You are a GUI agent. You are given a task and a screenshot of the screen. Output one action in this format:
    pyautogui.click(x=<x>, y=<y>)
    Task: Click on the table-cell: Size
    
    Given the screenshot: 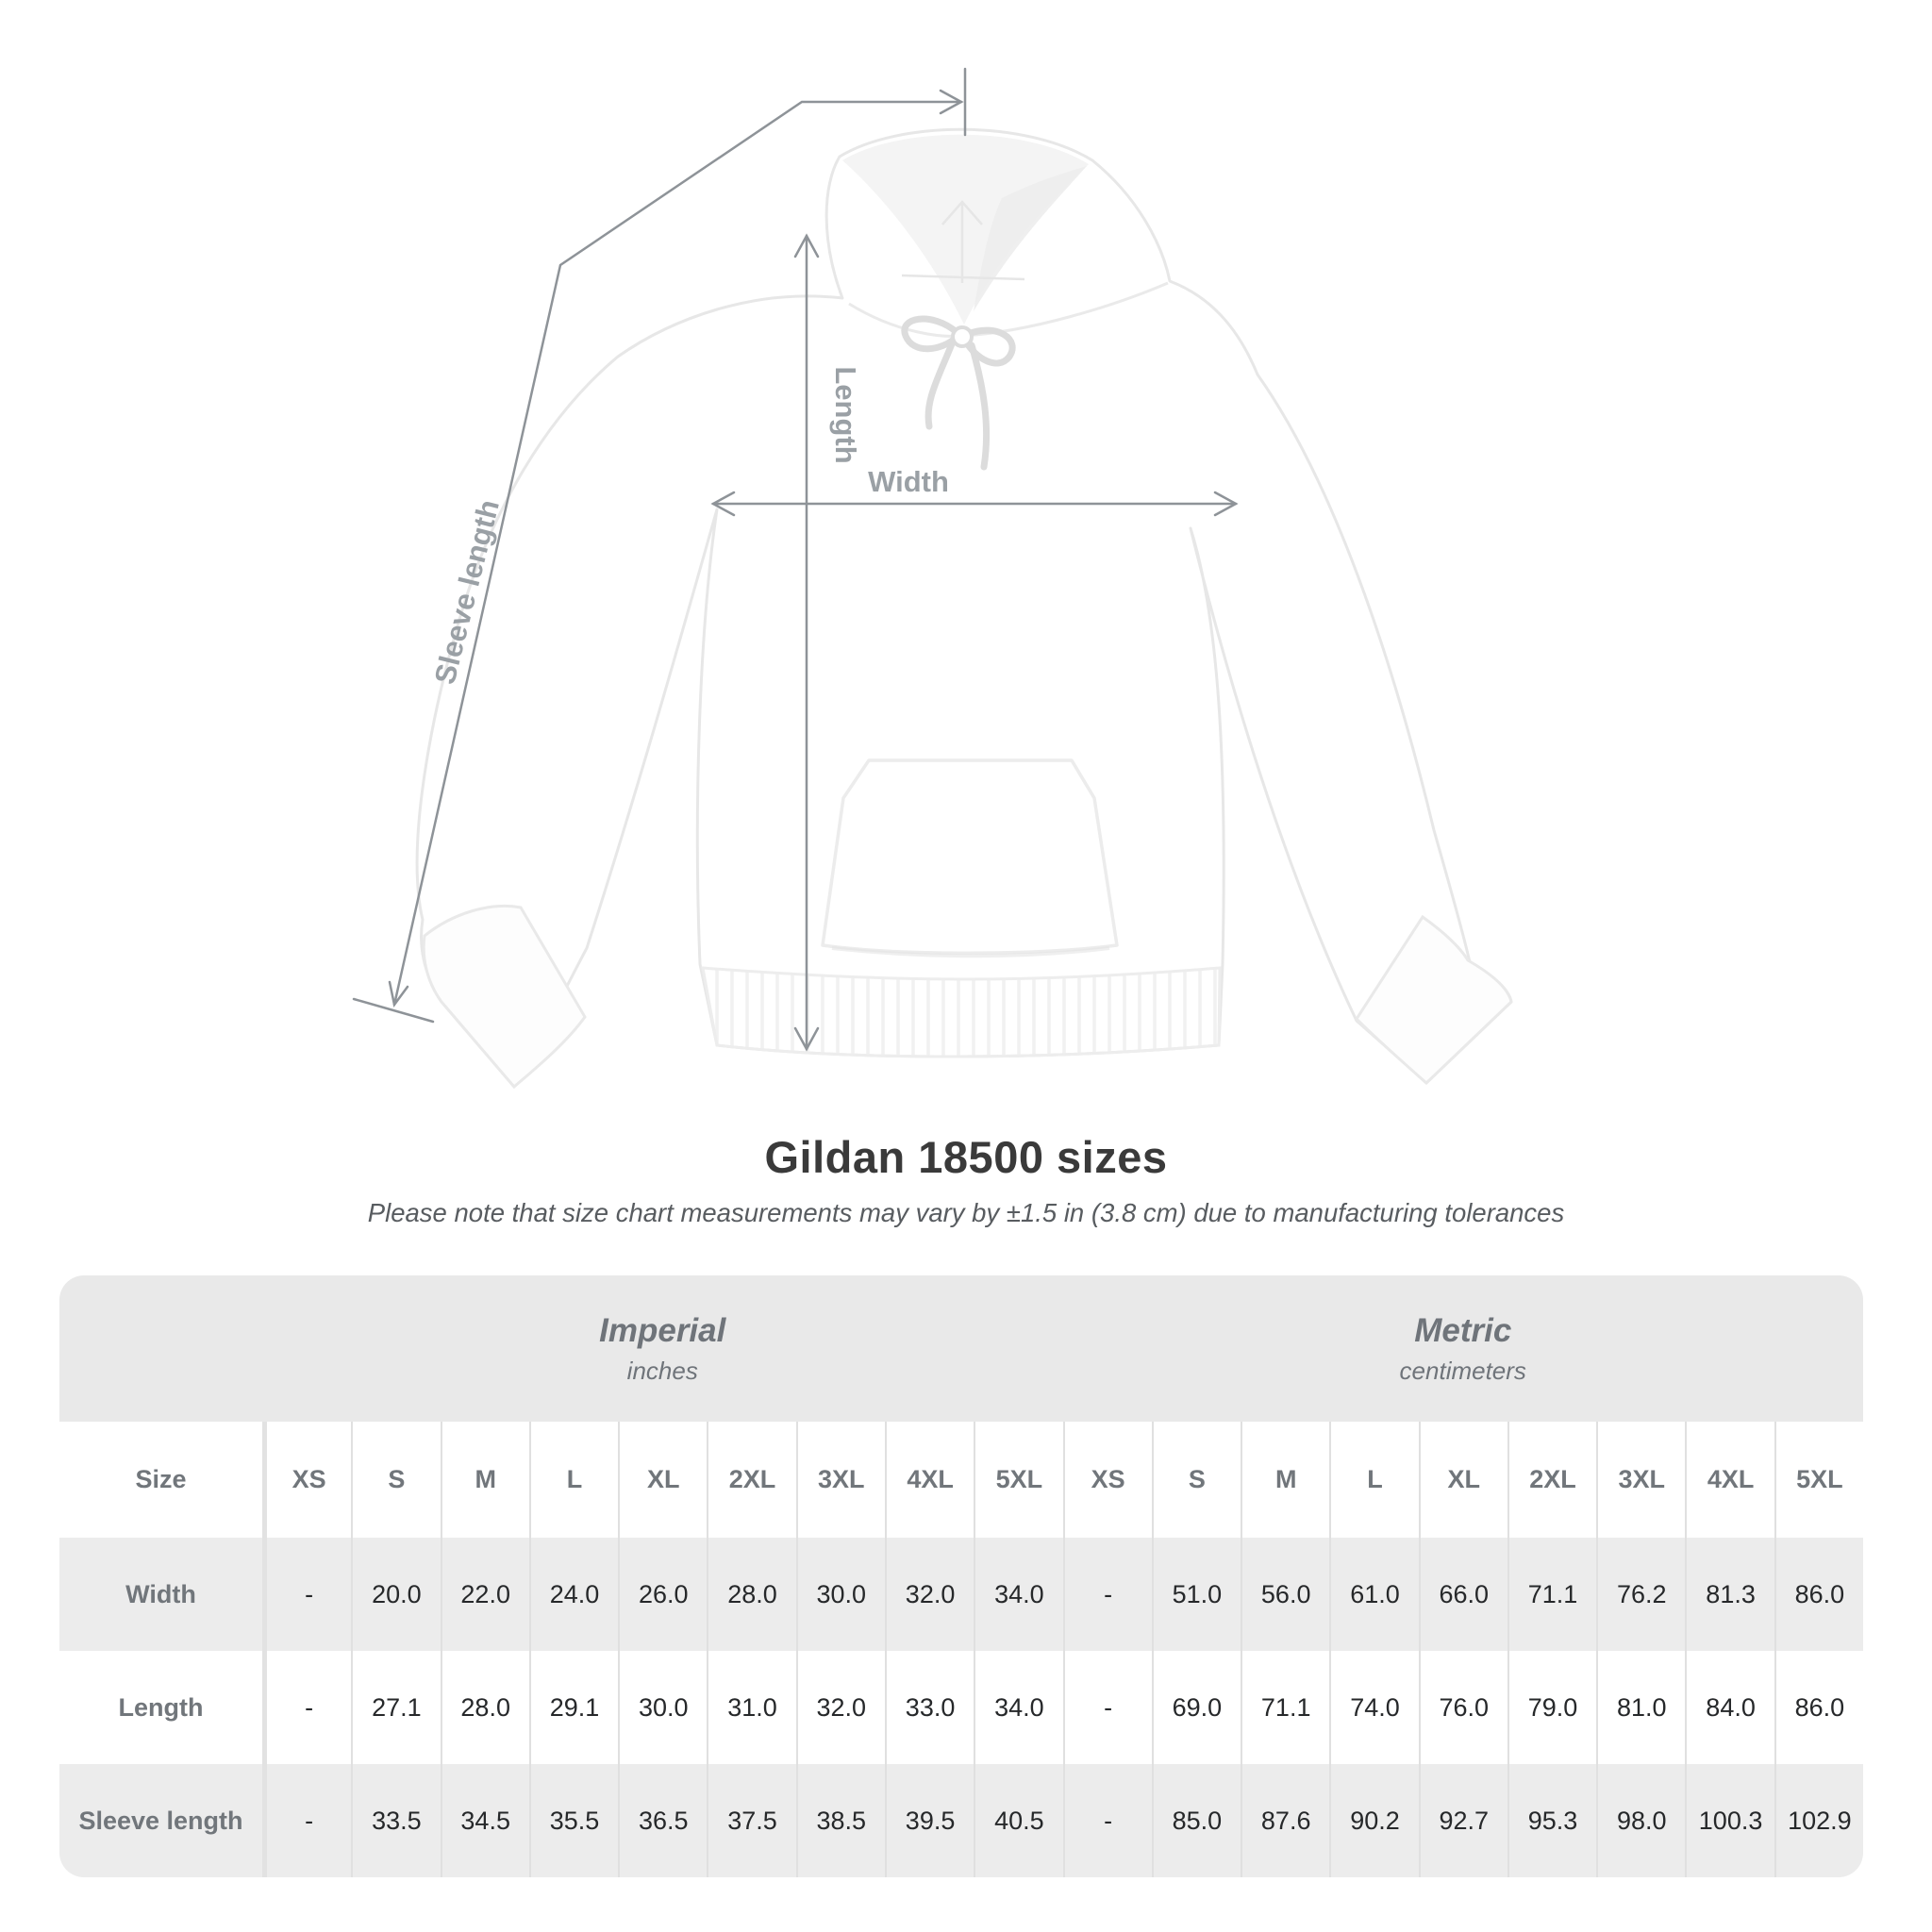 What is the action you would take?
    pyautogui.click(x=161, y=1479)
    